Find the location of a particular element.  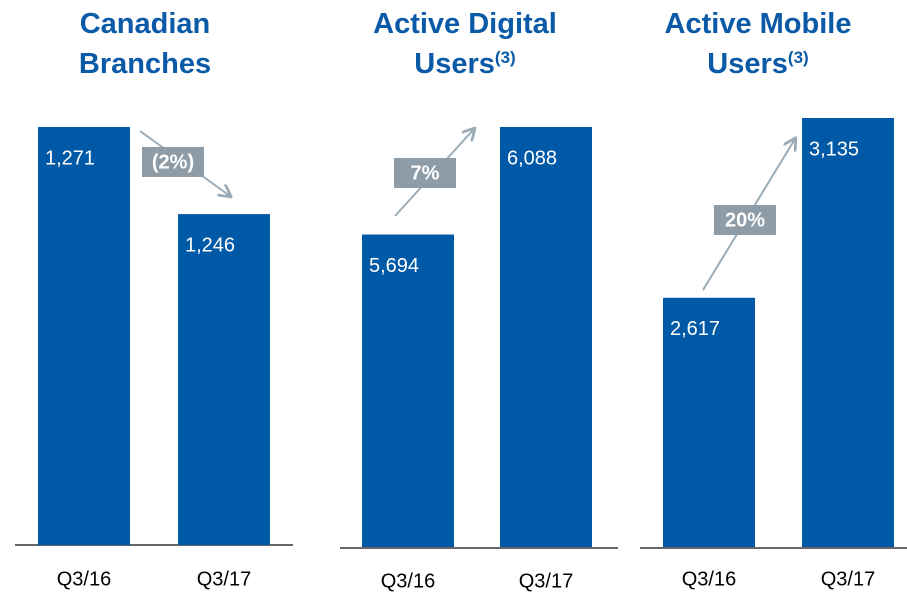

value-label: 3,135 is located at coordinates (834, 149).